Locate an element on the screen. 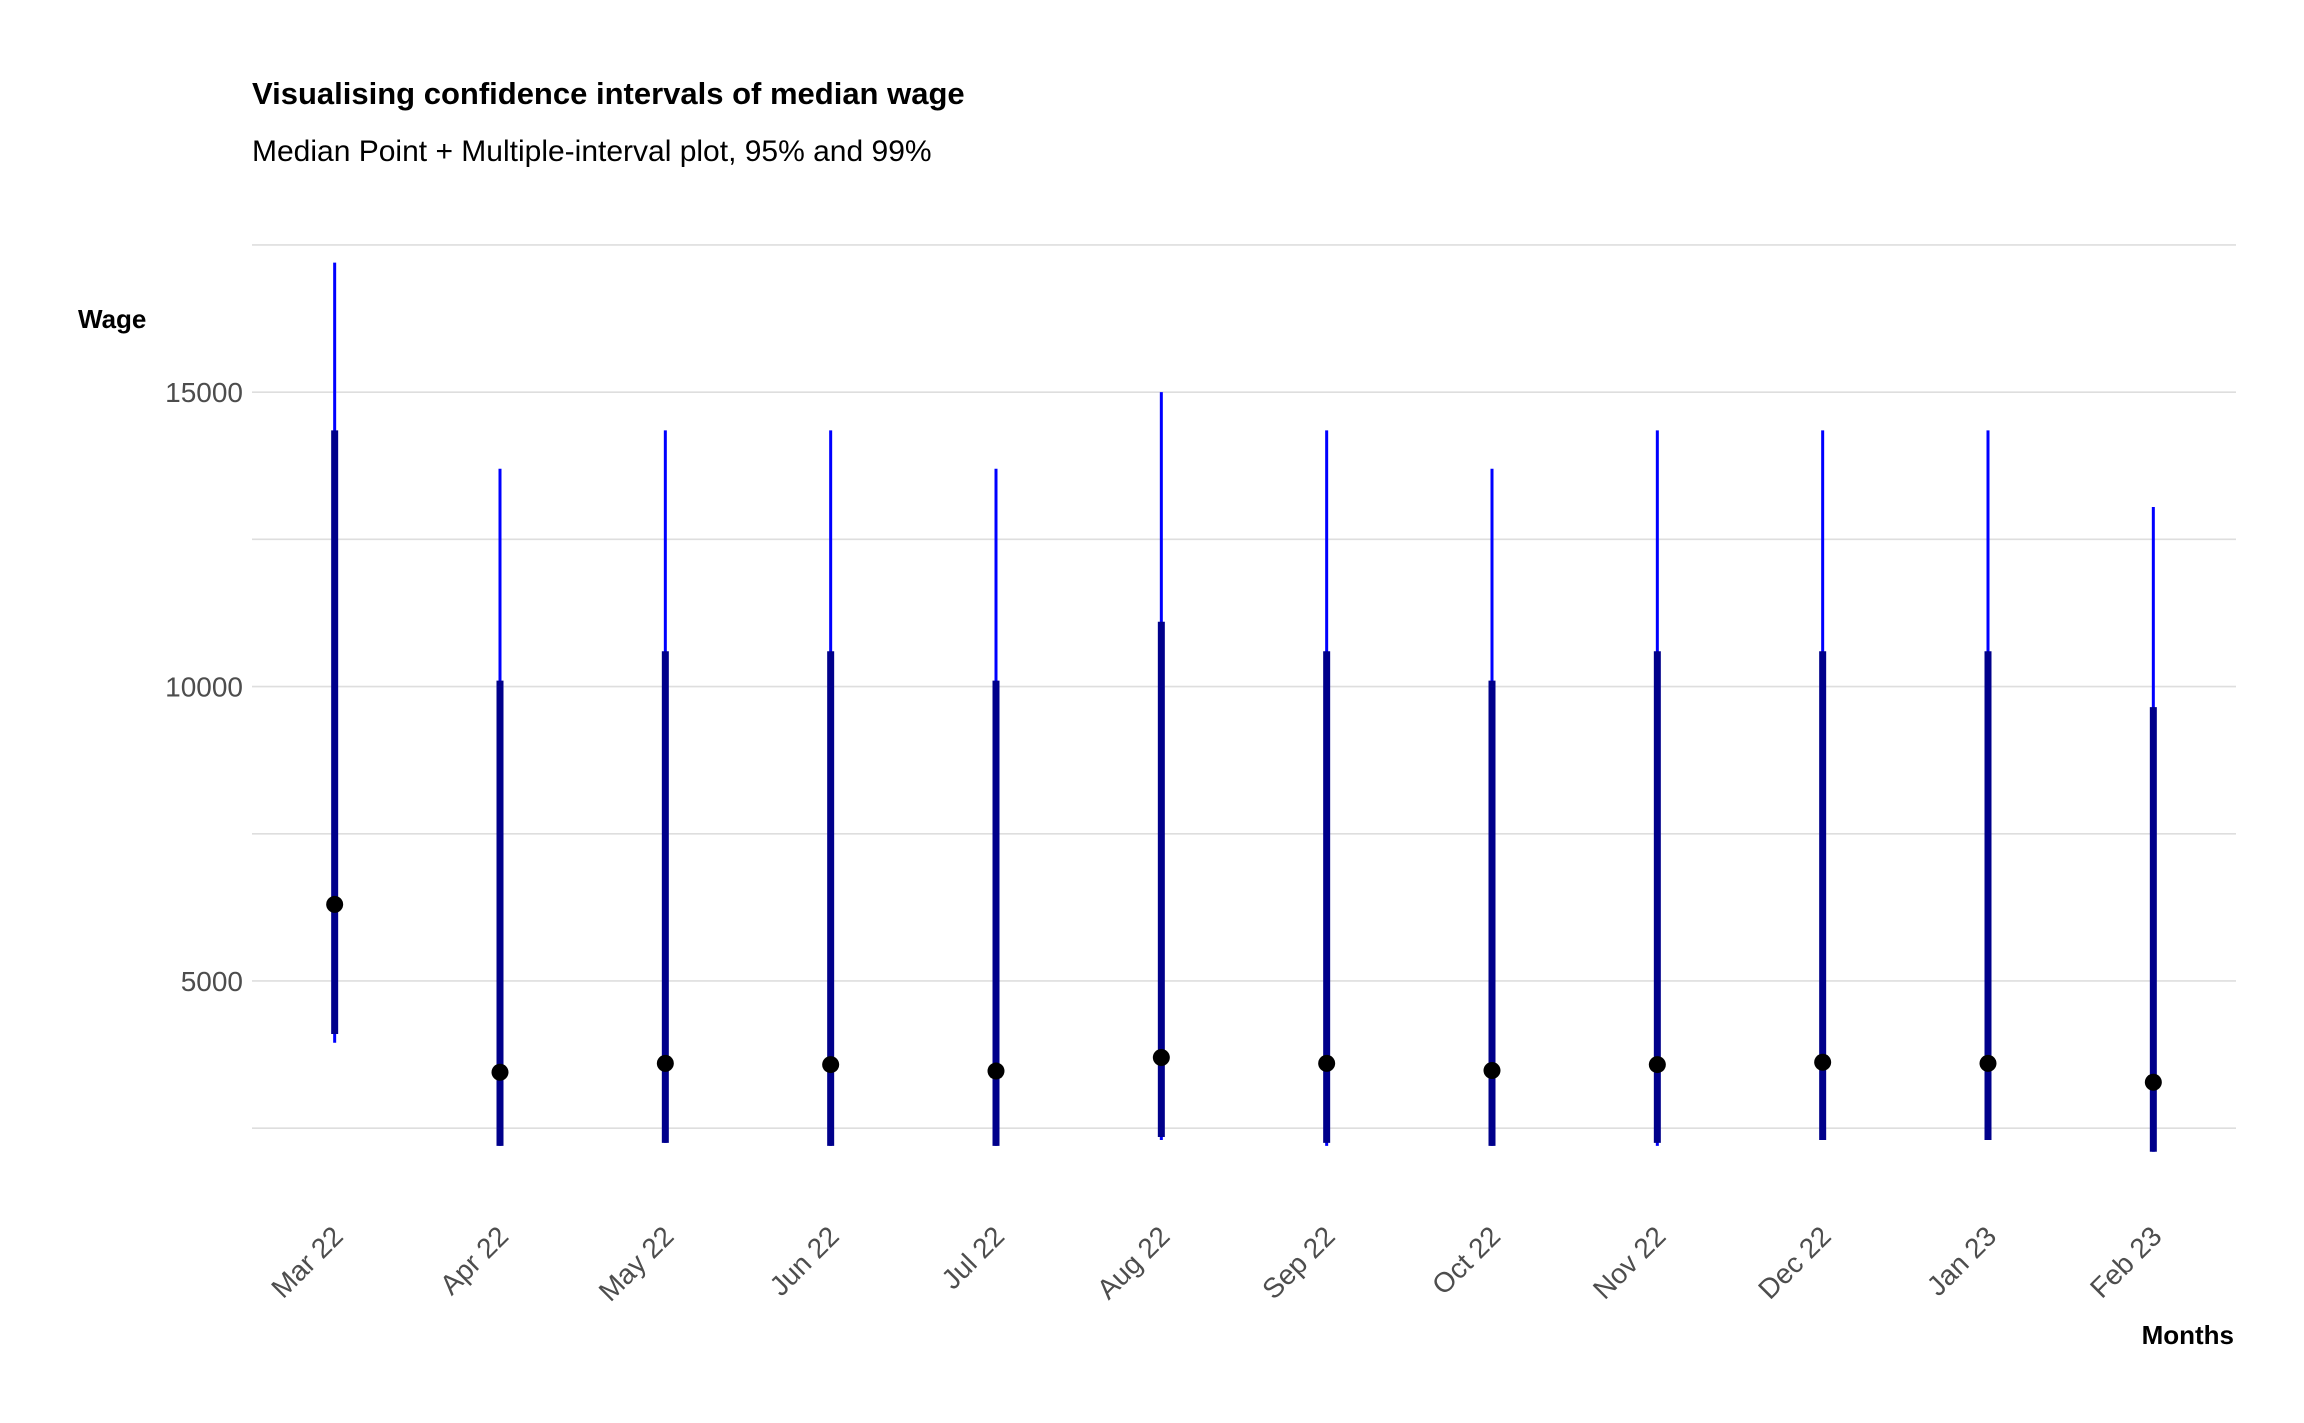  x-tick-label: Oct 22 is located at coordinates (1466, 1260).